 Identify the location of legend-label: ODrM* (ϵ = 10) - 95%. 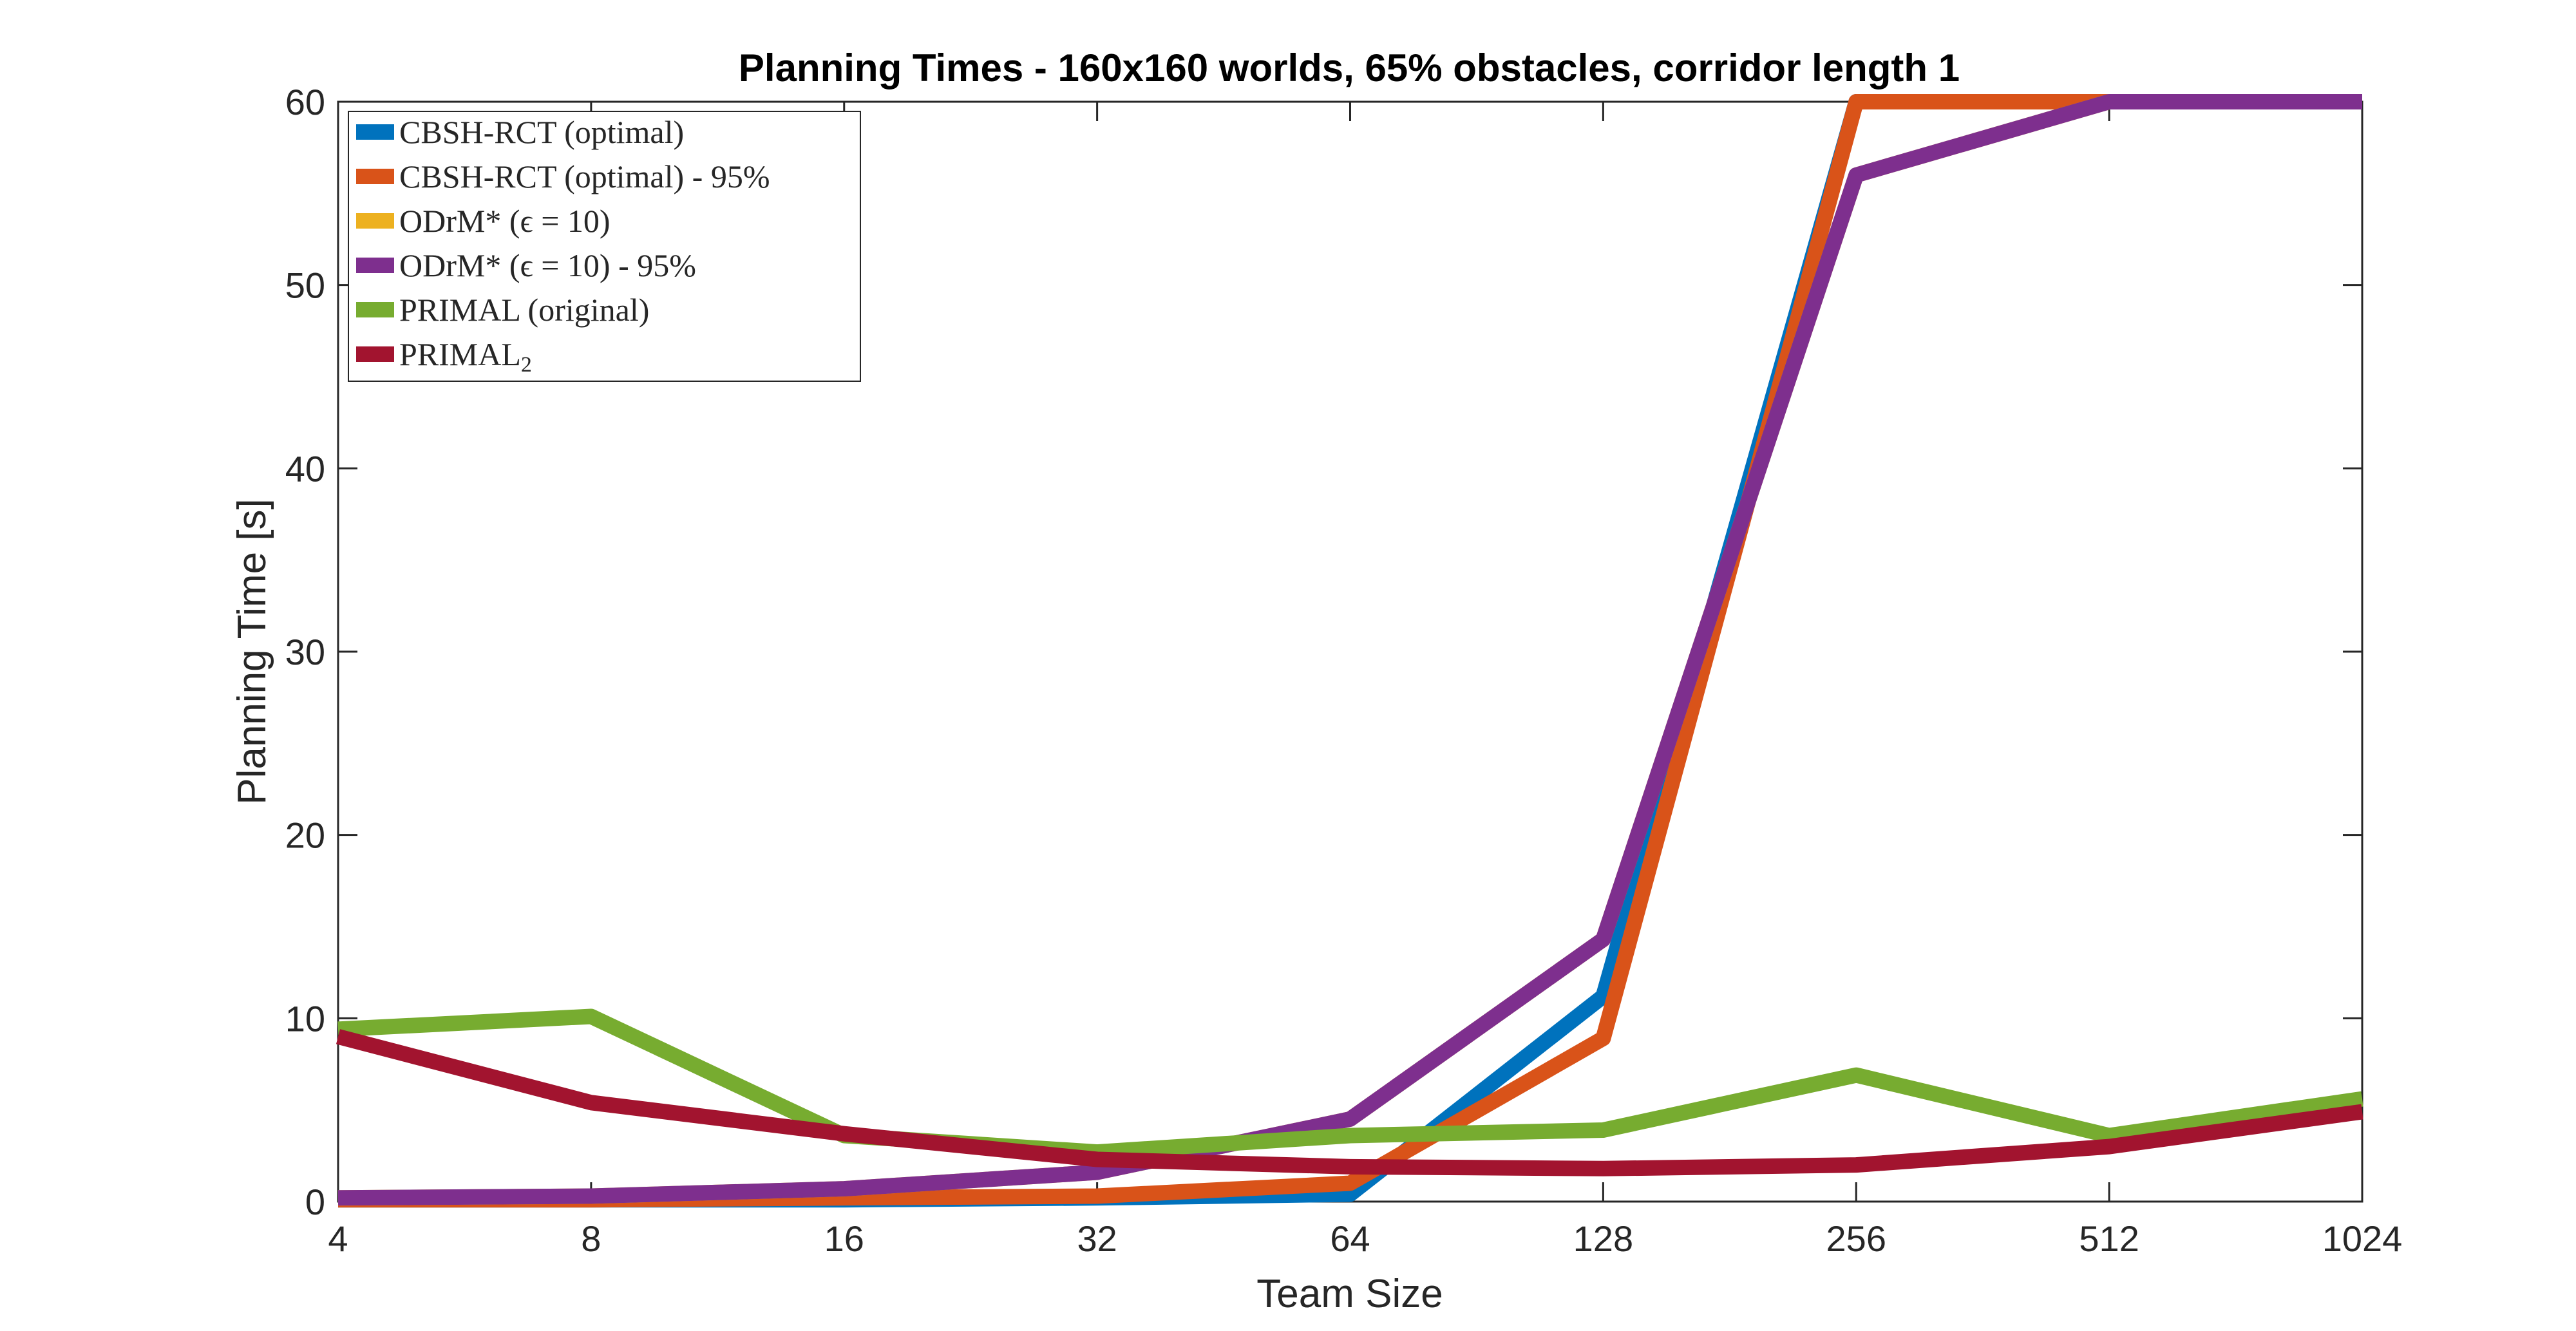
(547, 265).